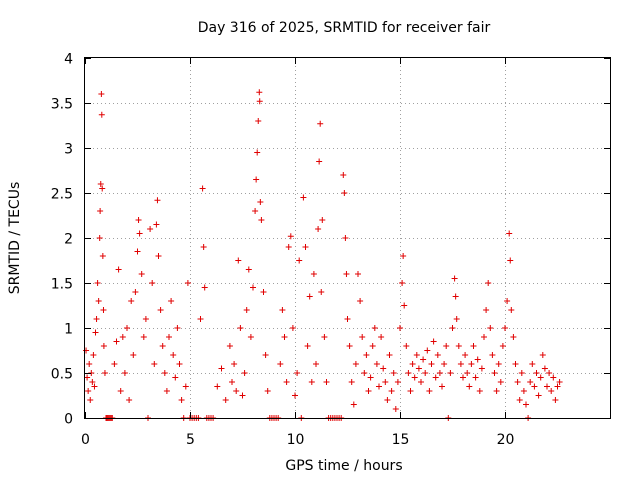 The height and width of the screenshot is (480, 640). I want to click on y-tick-label: 0.5, so click(62, 375).